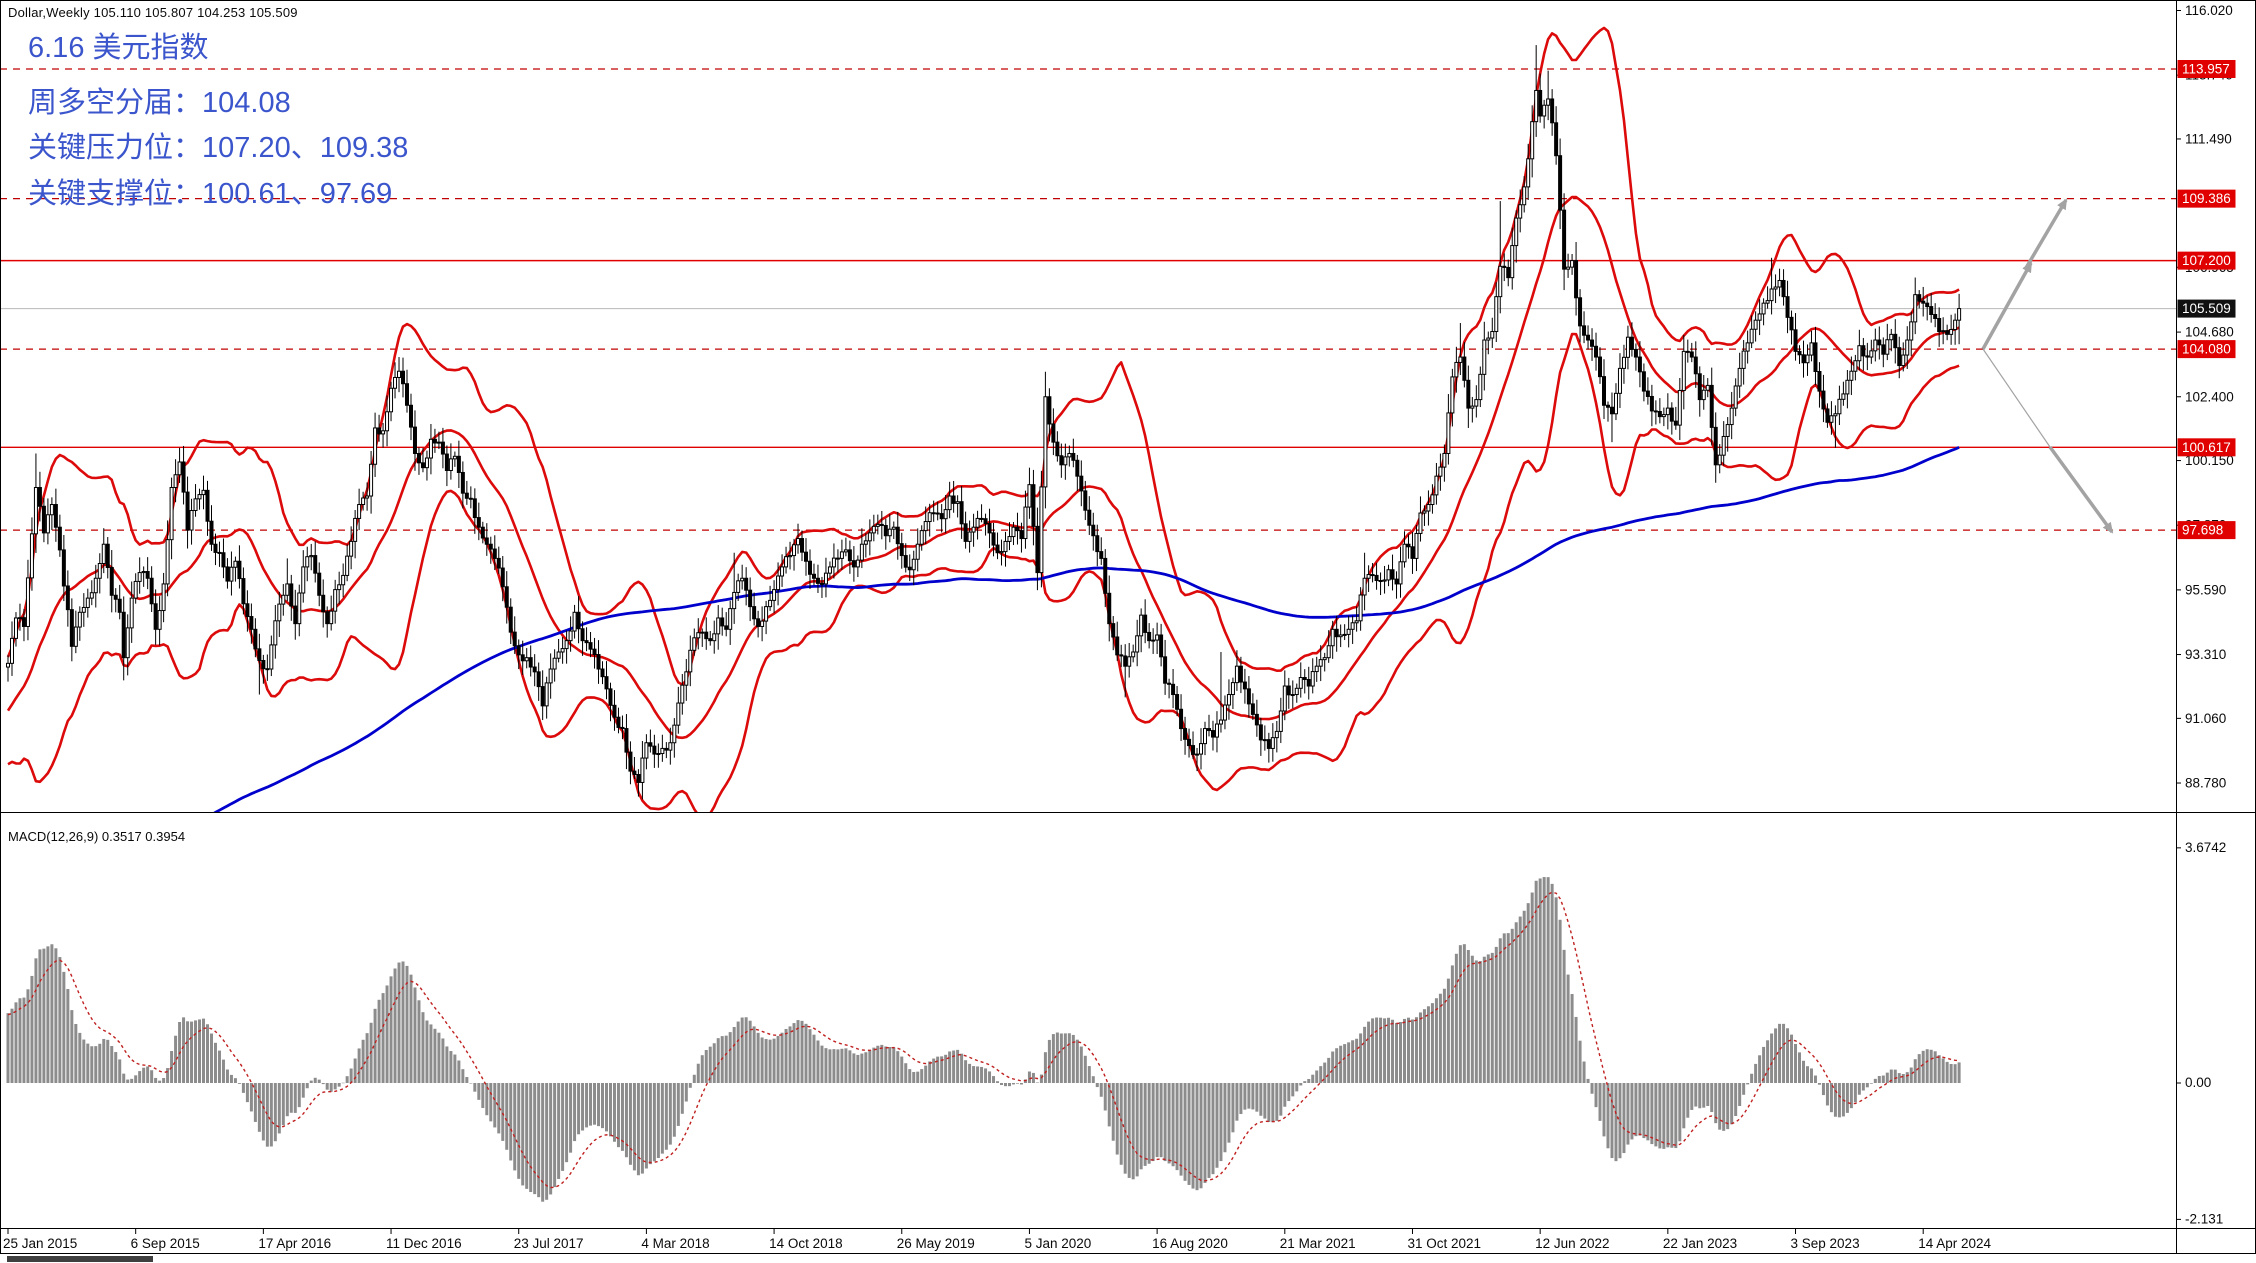 Image resolution: width=2256 pixels, height=1263 pixels. I want to click on price-axis-label: 95.590, so click(2205, 589).